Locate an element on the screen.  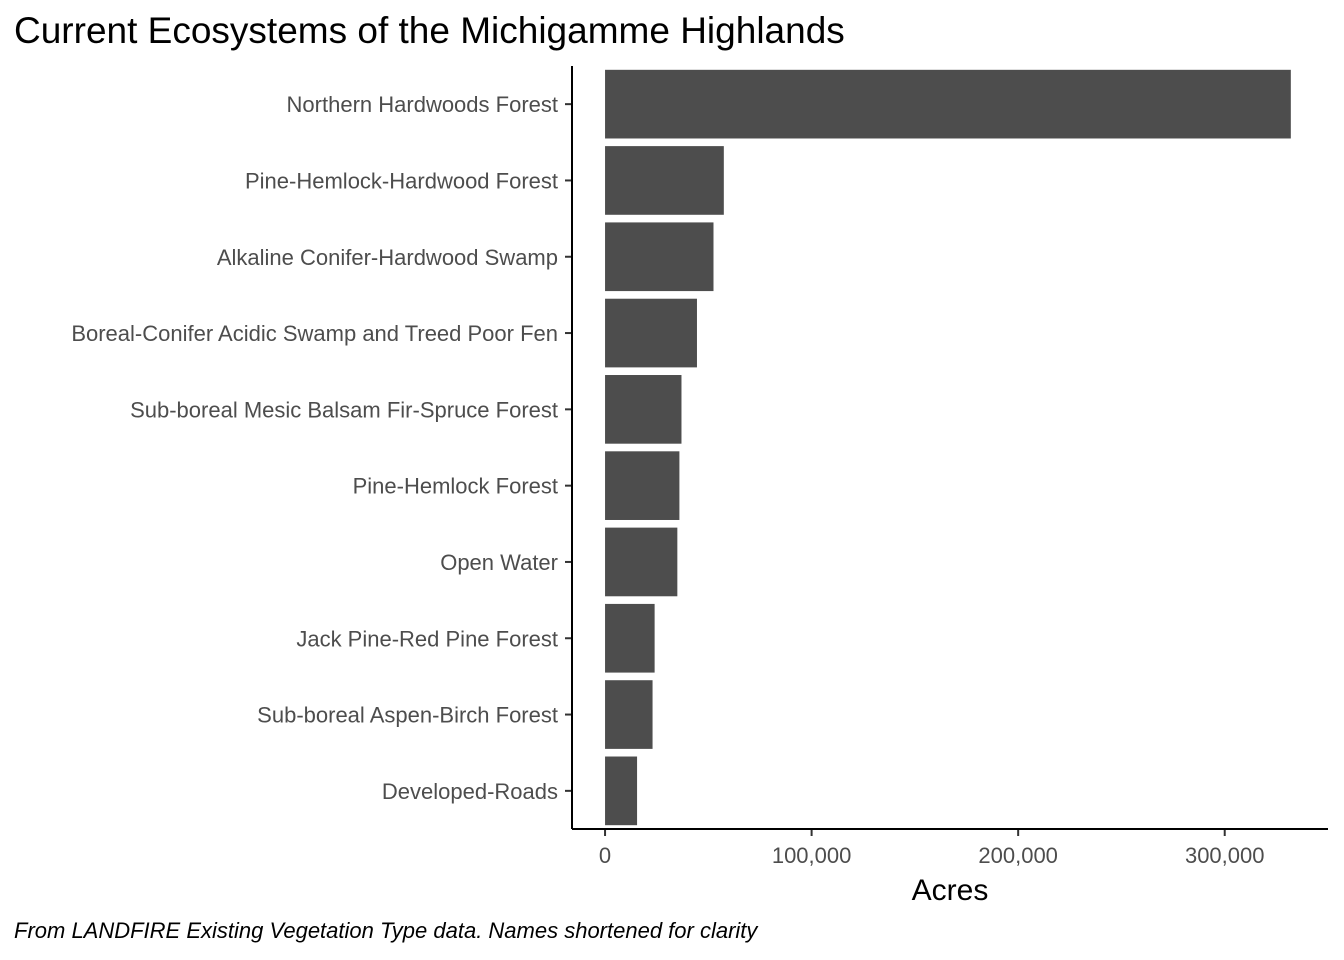
category-label: Pine-Hemlock-Hardwood Forest is located at coordinates (401, 180).